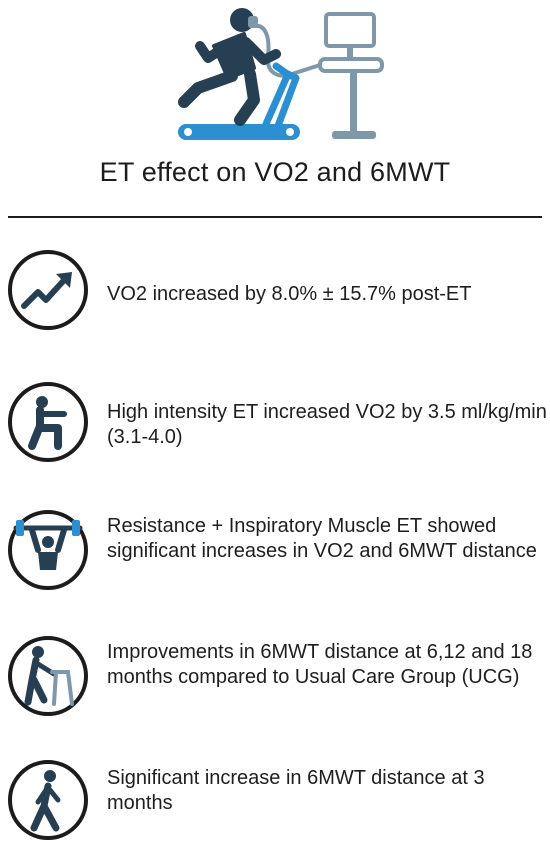  I want to click on list-item: VO2 increased by 8.0% ± 15.7% post-ET, so click(276, 298).